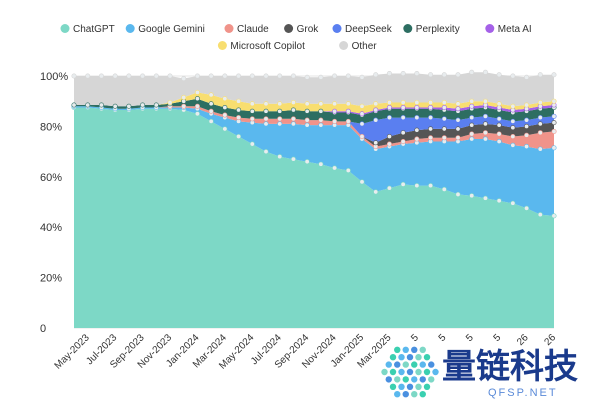 The image size is (600, 403). What do you see at coordinates (508, 29) in the screenshot?
I see `legend-item-meta-ai: Meta AI` at bounding box center [508, 29].